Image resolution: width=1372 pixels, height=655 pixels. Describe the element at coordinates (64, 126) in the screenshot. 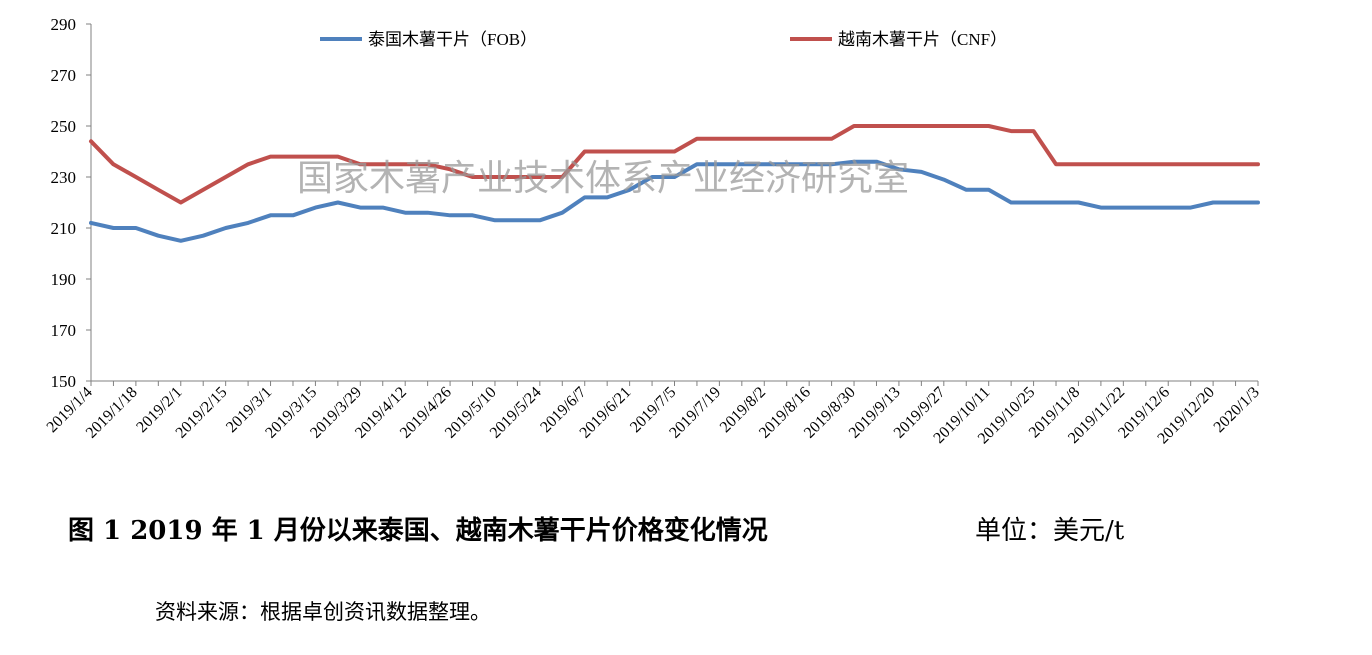

I see `y-tick-label: 250` at that location.